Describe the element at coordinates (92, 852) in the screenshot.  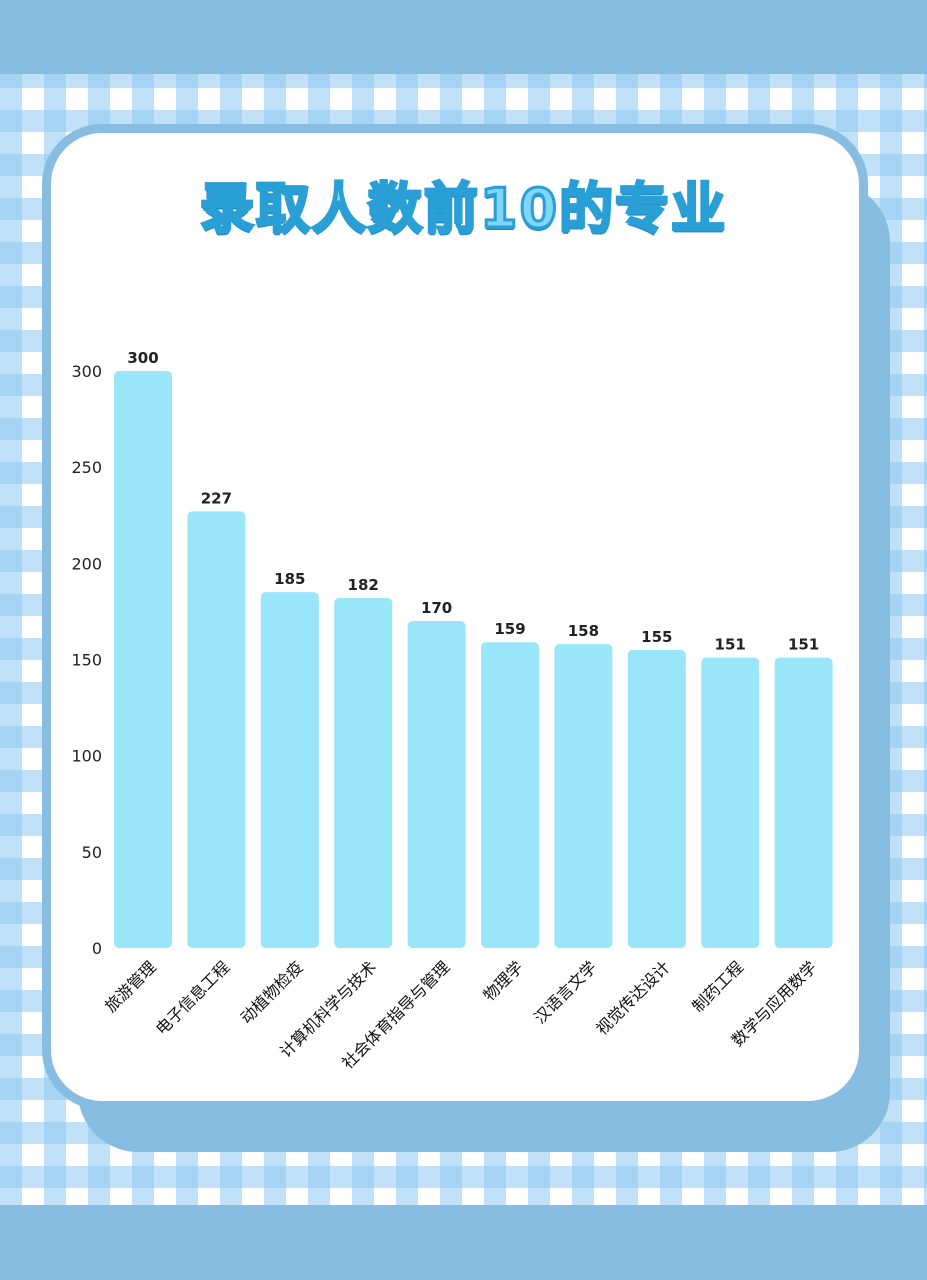
I see `y-tick-label: 50` at that location.